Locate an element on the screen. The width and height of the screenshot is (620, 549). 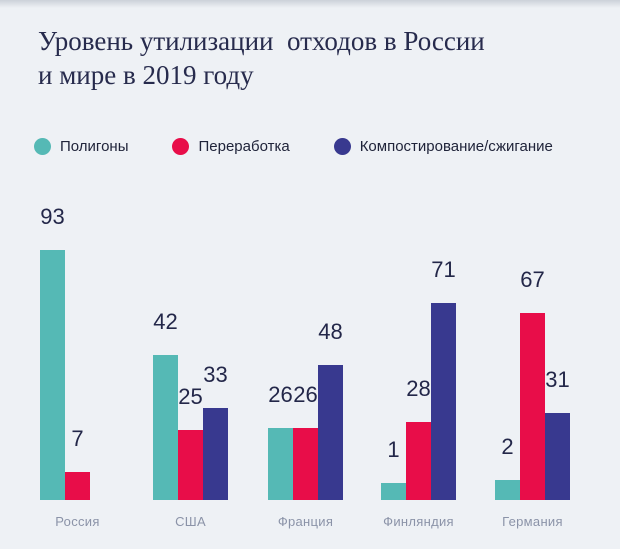
bar-value-label: 42 is located at coordinates (165, 321).